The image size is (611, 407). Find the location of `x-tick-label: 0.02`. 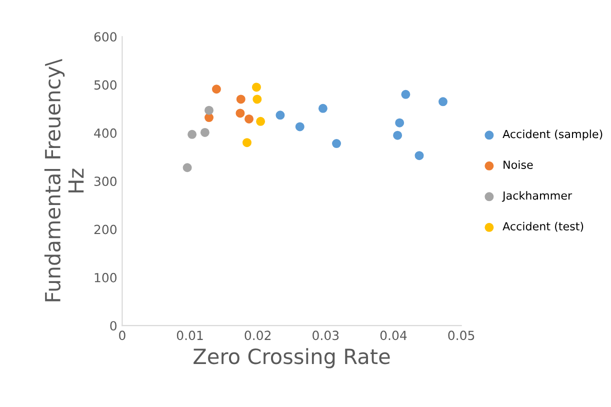

x-tick-label: 0.02 is located at coordinates (257, 335).